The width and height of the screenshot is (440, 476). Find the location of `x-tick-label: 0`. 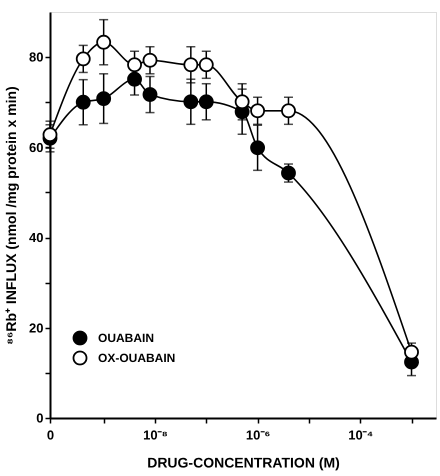

x-tick-label: 0 is located at coordinates (50, 435).